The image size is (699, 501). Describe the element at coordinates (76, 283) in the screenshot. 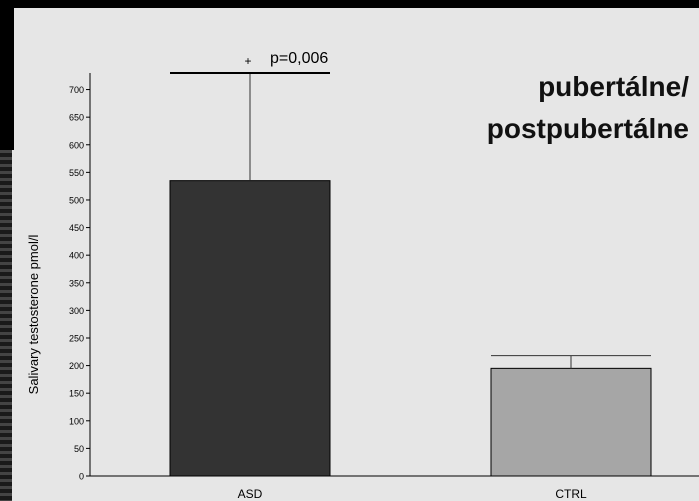

I see `y-tick-label: 350` at that location.